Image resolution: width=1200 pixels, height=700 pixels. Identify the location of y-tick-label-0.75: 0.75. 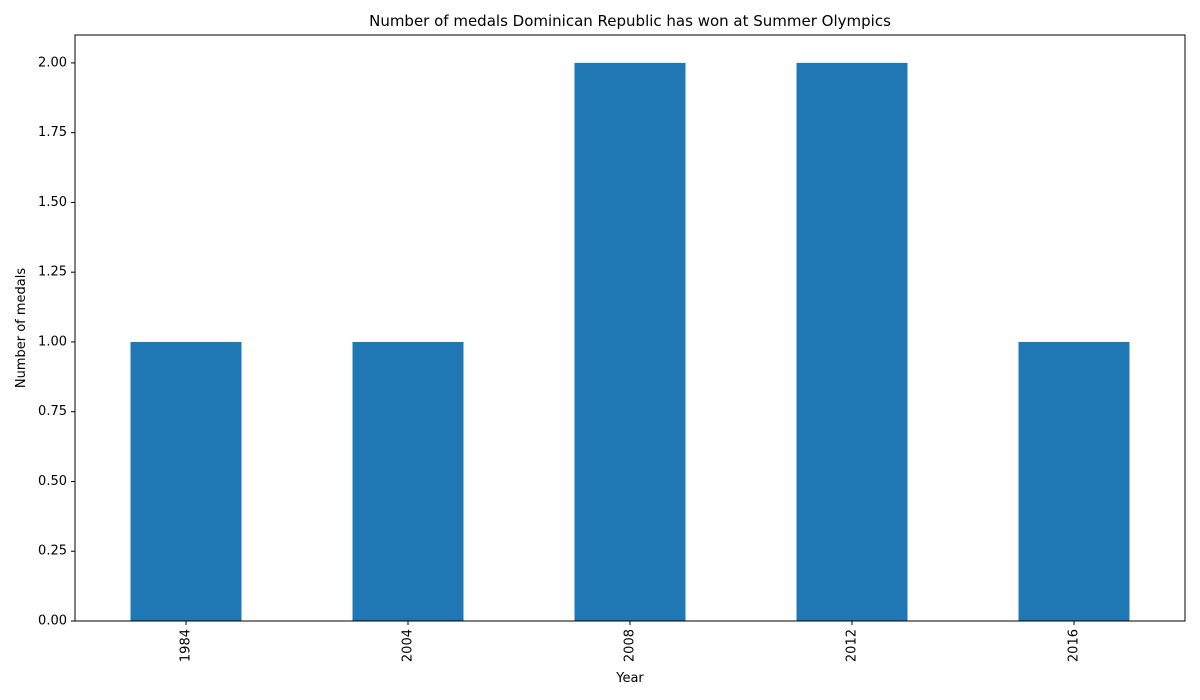
(52, 411).